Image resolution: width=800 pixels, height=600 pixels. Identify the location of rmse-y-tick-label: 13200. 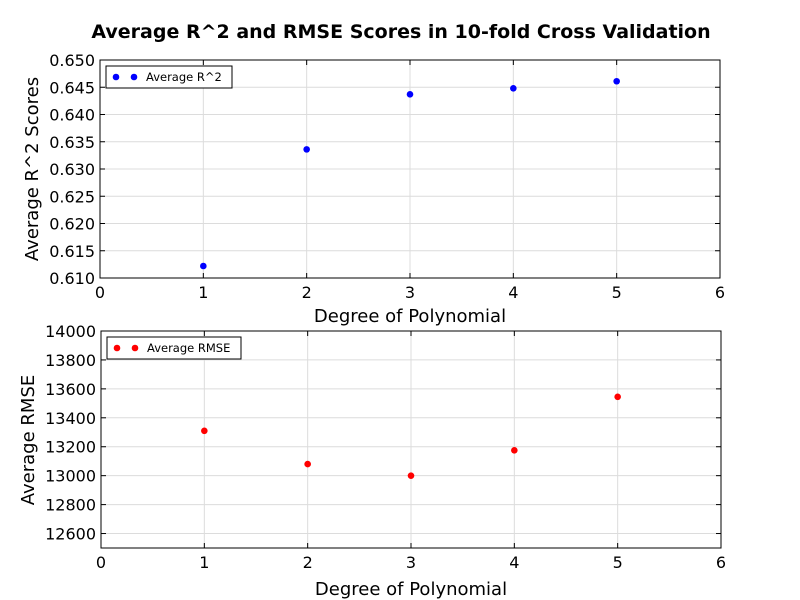
(70, 447).